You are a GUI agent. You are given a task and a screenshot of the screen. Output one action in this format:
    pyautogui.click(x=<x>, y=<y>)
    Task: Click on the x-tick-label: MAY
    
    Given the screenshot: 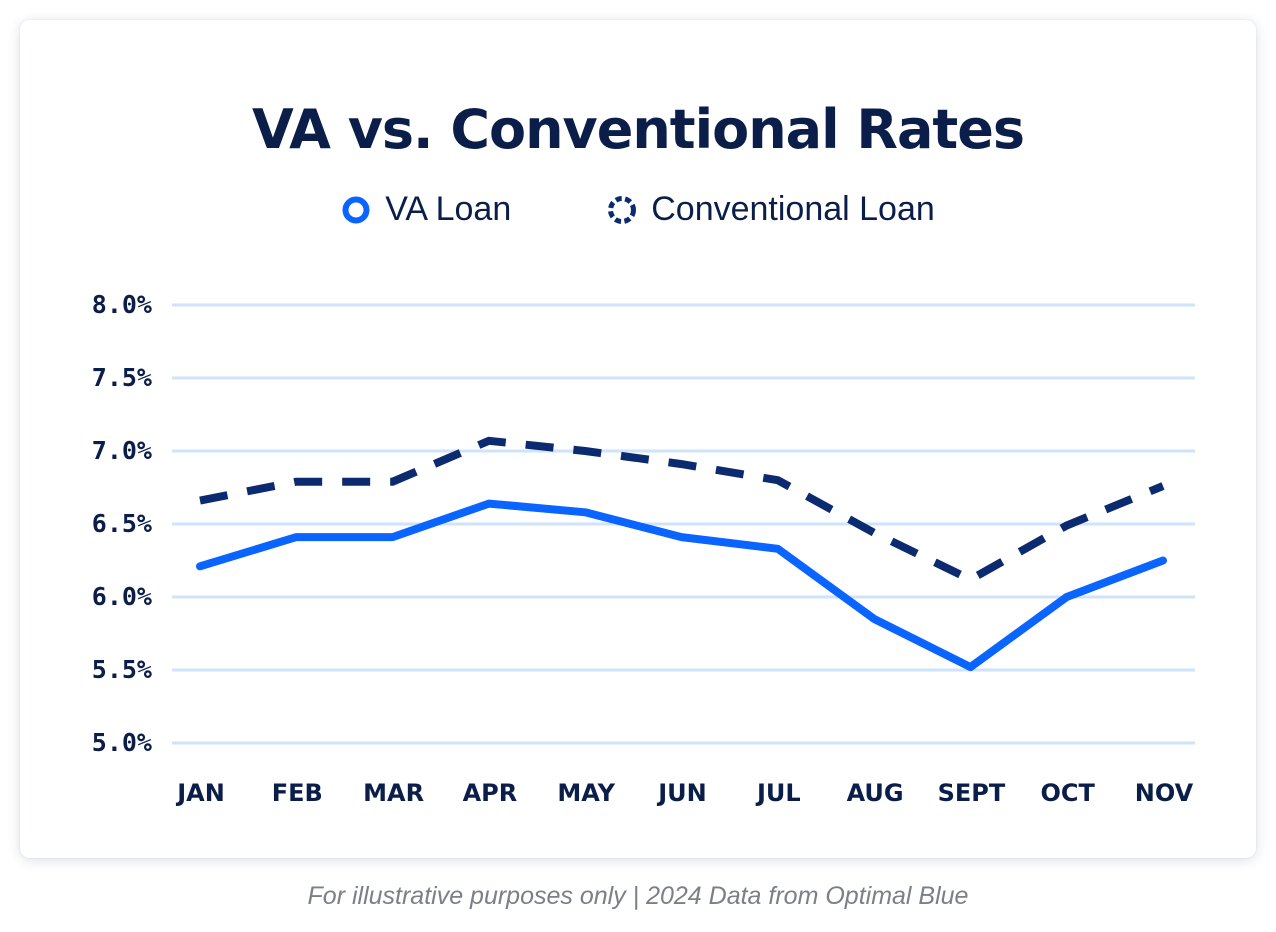 What is the action you would take?
    pyautogui.click(x=586, y=793)
    